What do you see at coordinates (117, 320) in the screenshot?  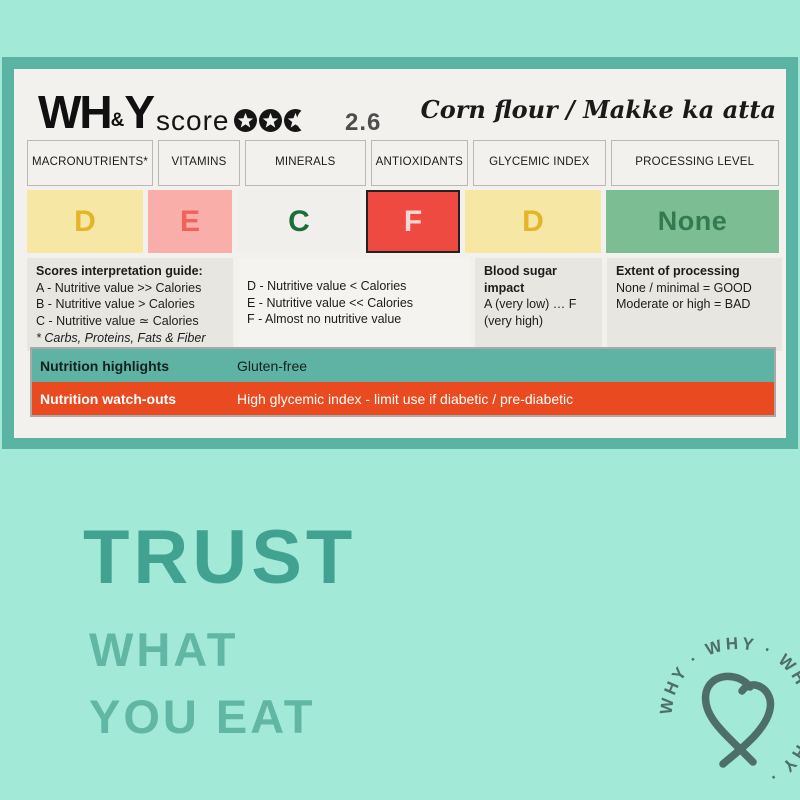 I see `guide-line-c: C - Nutritive value ≃ Calories` at bounding box center [117, 320].